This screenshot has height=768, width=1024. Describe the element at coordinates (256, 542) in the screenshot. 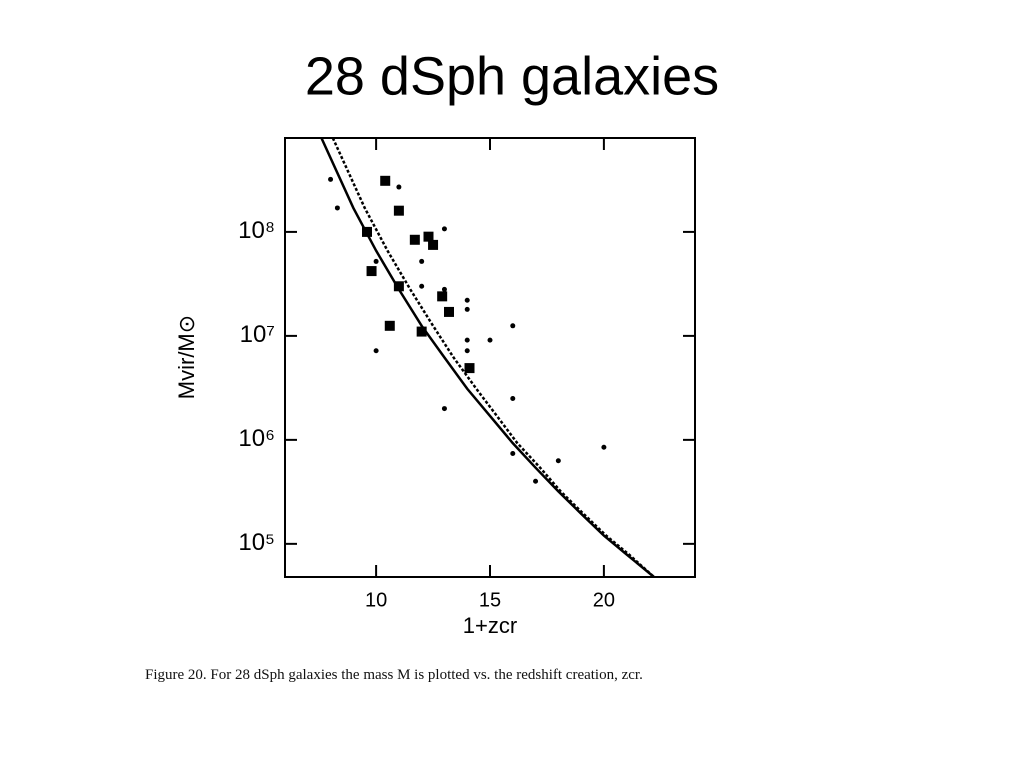

I see `y-tick-label: 10⁵` at that location.